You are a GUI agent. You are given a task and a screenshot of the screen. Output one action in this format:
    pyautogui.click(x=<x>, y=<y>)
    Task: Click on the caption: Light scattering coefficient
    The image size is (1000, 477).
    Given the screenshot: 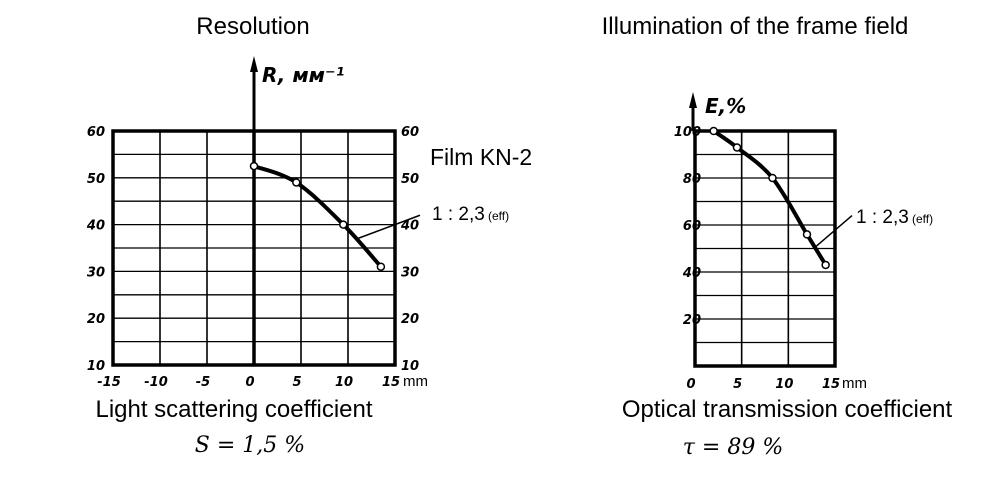 What is the action you would take?
    pyautogui.click(x=233, y=409)
    